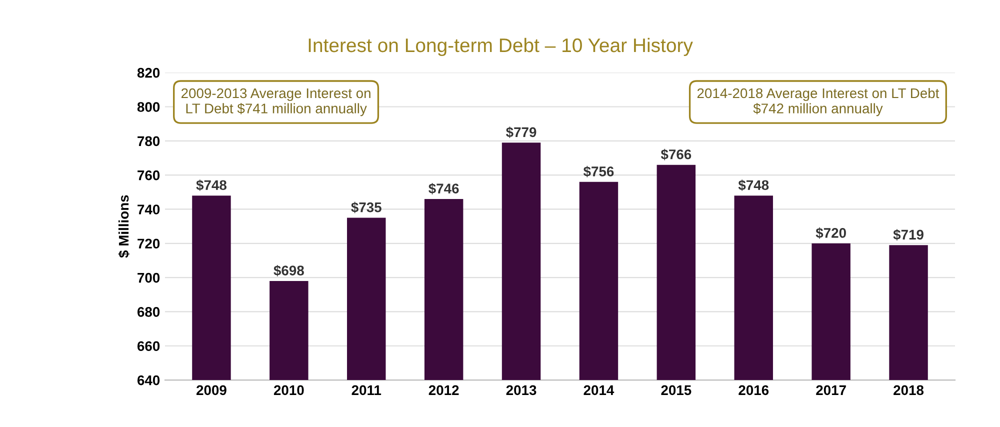  What do you see at coordinates (366, 208) in the screenshot?
I see `data-label: $735` at bounding box center [366, 208].